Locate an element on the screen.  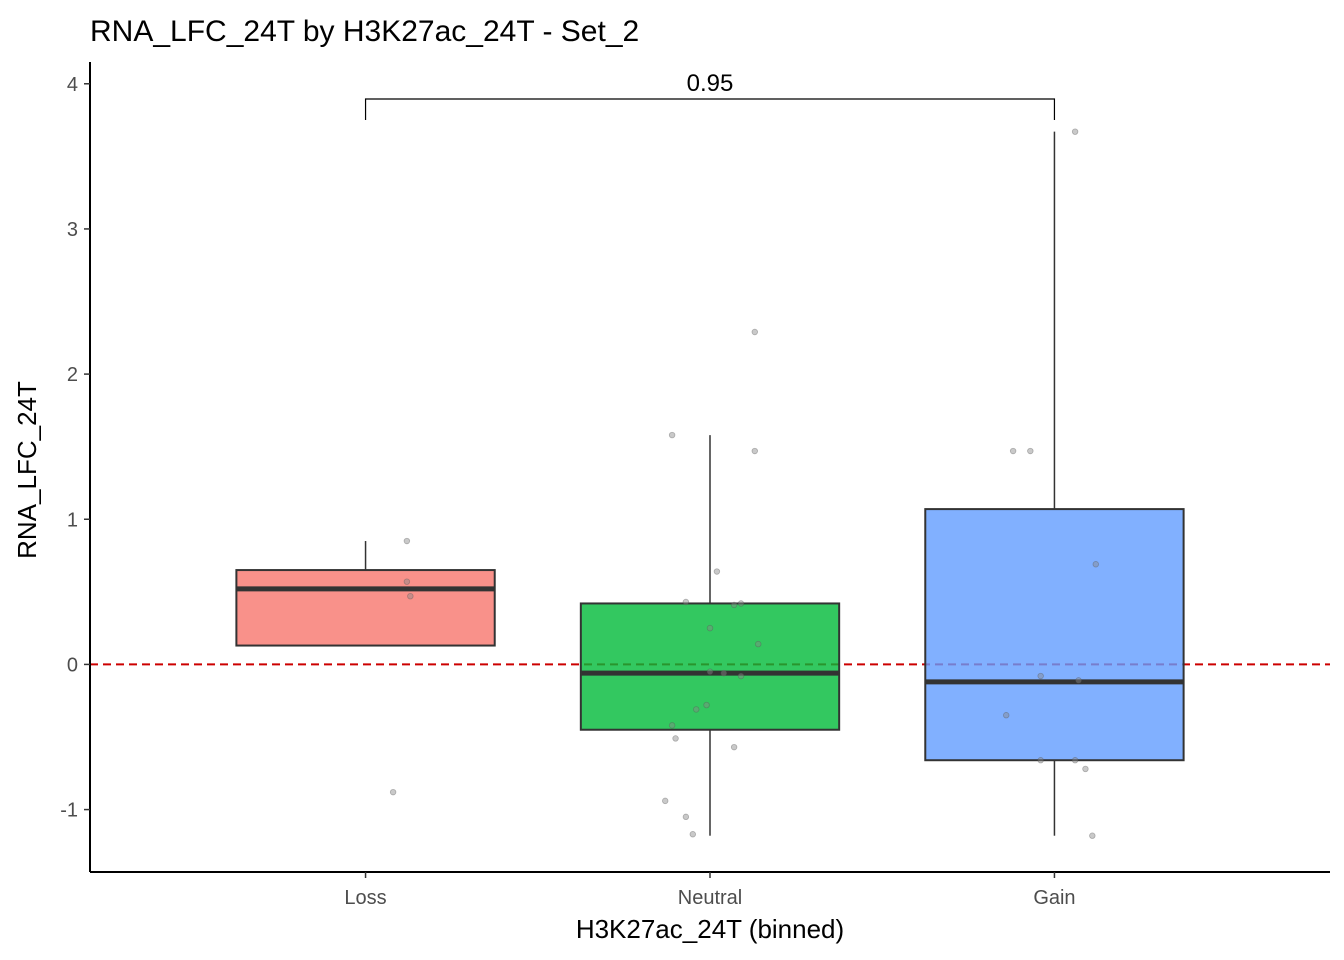
x-axis-title: H3K27ac_24T (binned) is located at coordinates (710, 929).